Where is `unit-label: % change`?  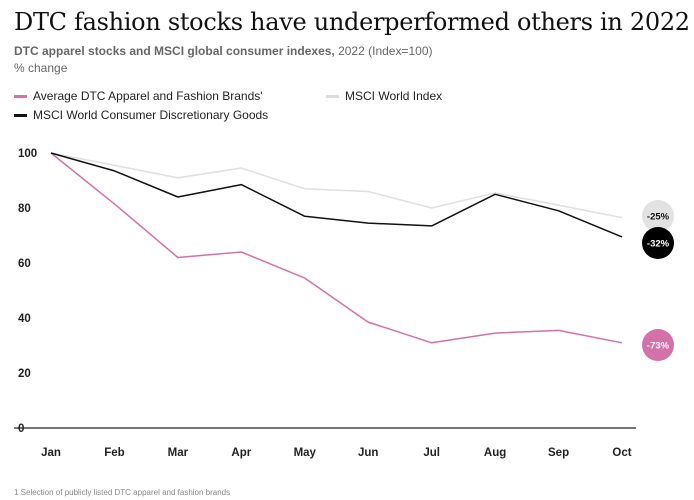 unit-label: % change is located at coordinates (41, 68).